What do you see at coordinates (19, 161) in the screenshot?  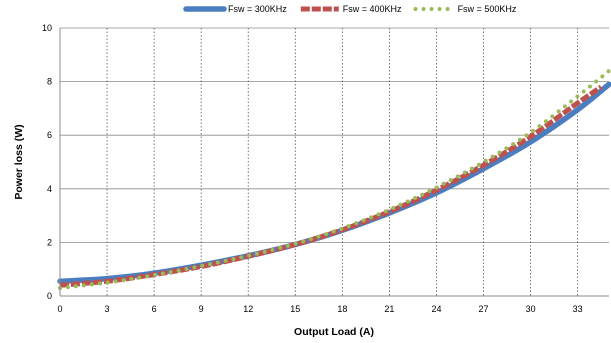 I see `y-axis-title: Power loss (W)` at bounding box center [19, 161].